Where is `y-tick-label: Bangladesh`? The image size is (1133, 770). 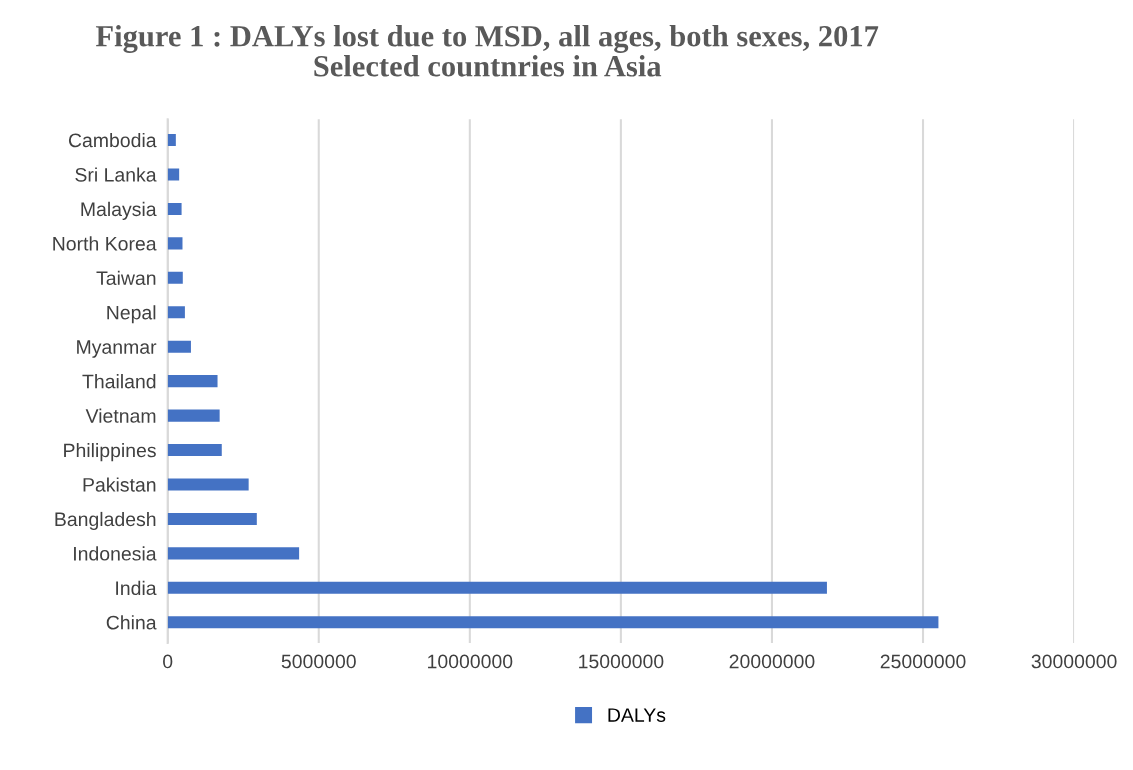 y-tick-label: Bangladesh is located at coordinates (105, 521).